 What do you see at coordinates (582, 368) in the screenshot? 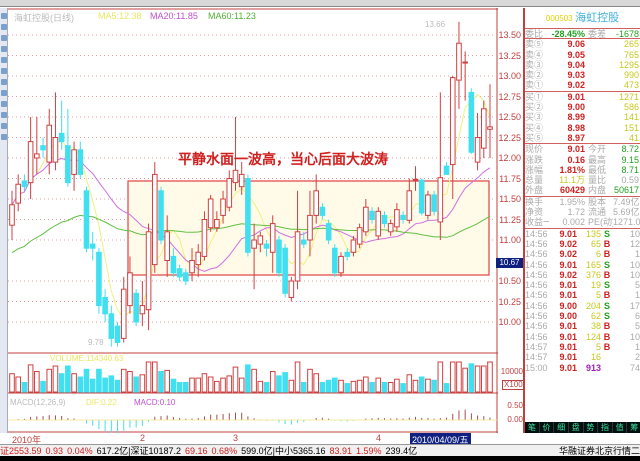
I see `tick-row: 15:00 9.01 913 74` at bounding box center [582, 368].